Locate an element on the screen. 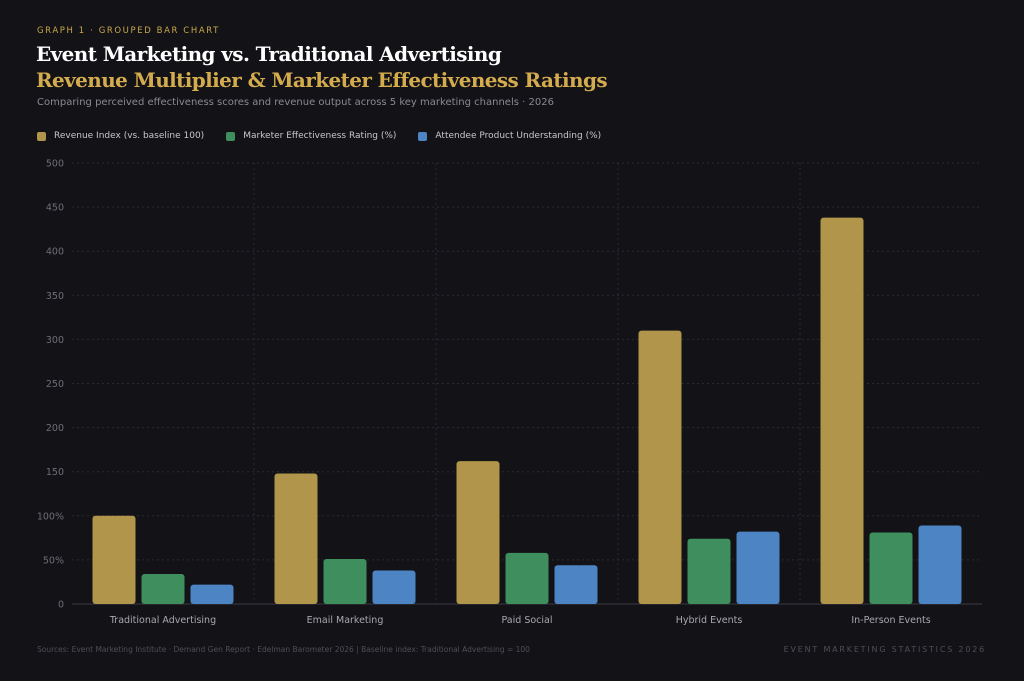  y-tick-label: 350 is located at coordinates (55, 296).